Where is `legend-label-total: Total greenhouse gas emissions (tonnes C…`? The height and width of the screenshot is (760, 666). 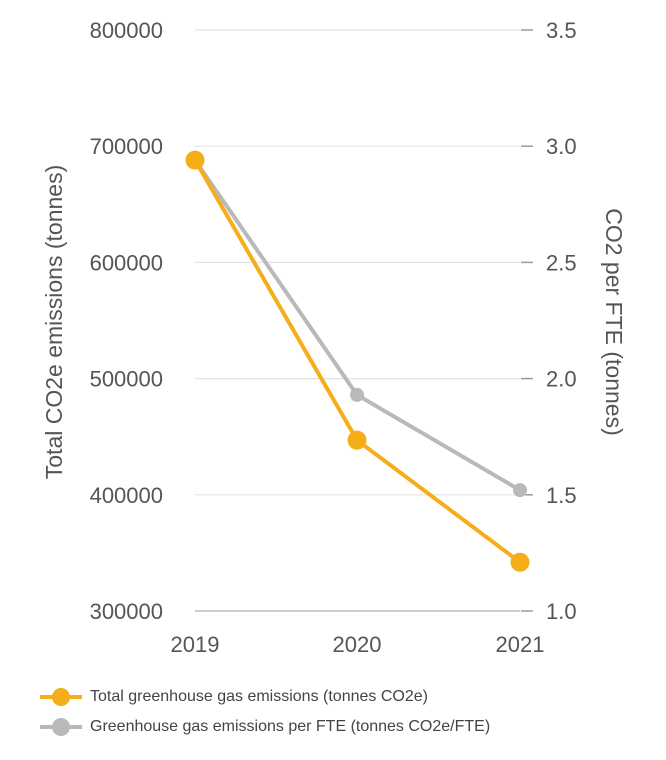 legend-label-total: Total greenhouse gas emissions (tonnes C… is located at coordinates (259, 696).